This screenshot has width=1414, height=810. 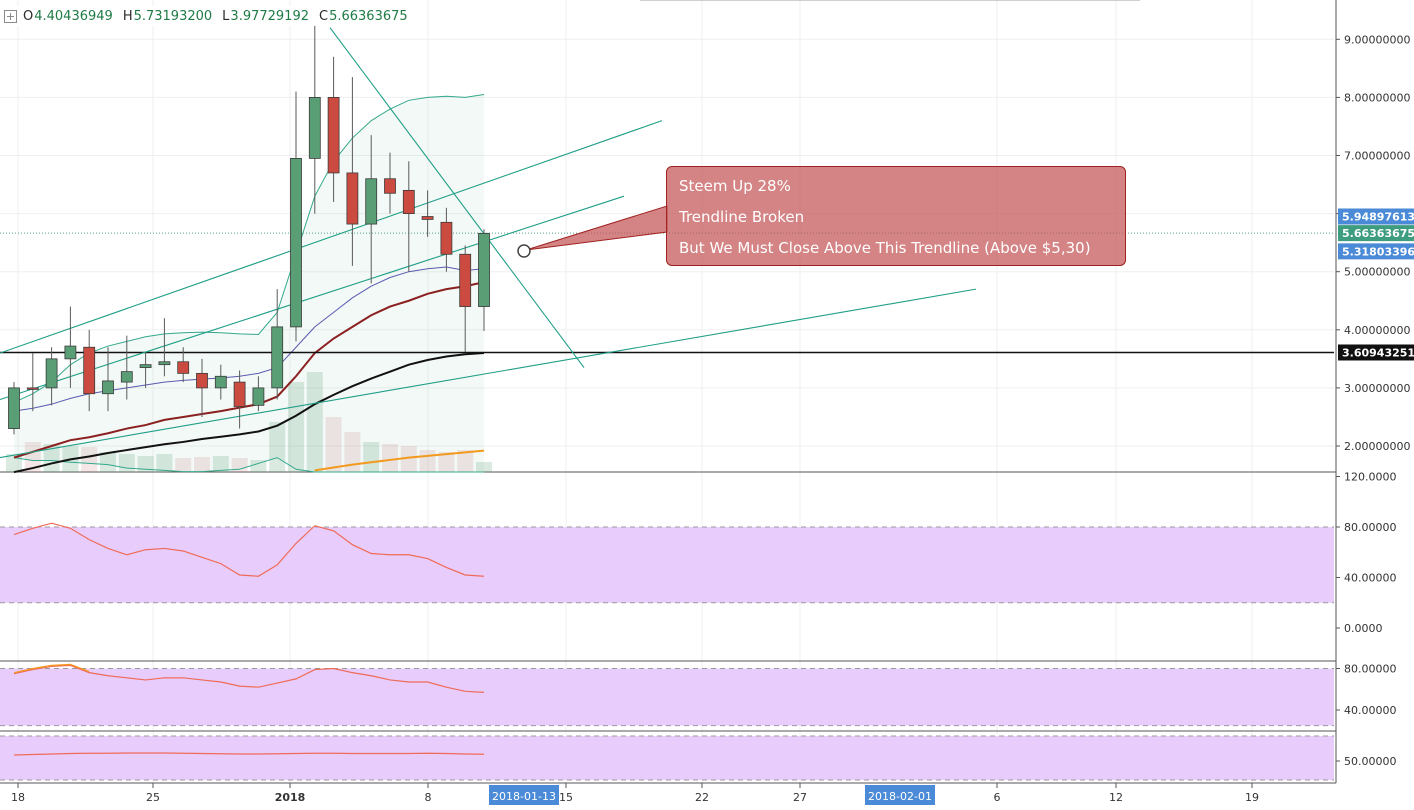 I want to click on oscillator-lines, so click(x=249, y=639).